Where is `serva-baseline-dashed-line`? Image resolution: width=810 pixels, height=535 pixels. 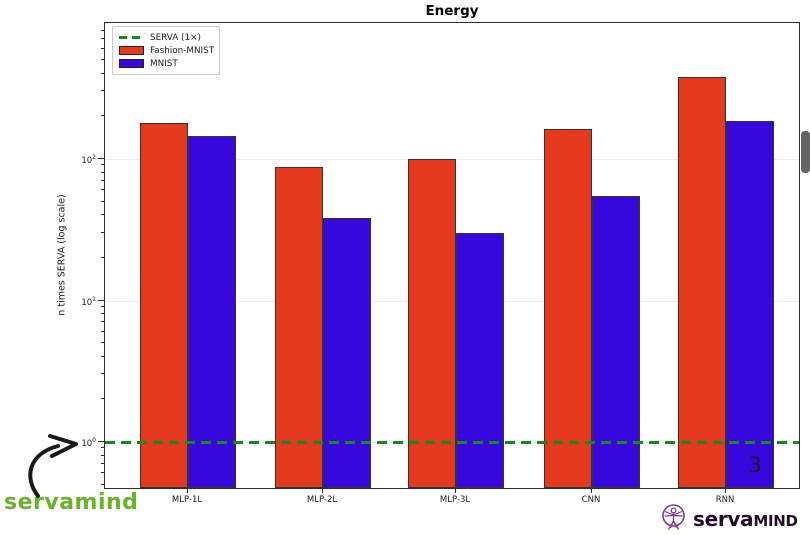
serva-baseline-dashed-line is located at coordinates (452, 442).